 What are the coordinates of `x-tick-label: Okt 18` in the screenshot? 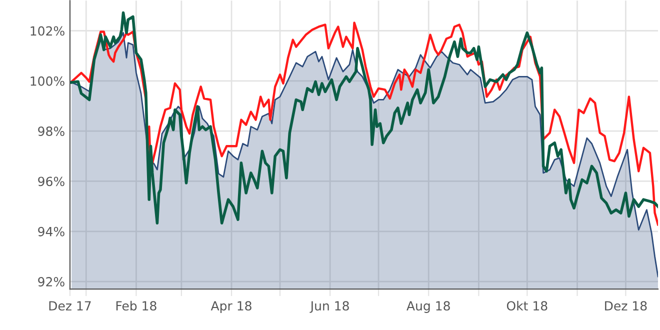 It's located at (527, 305).